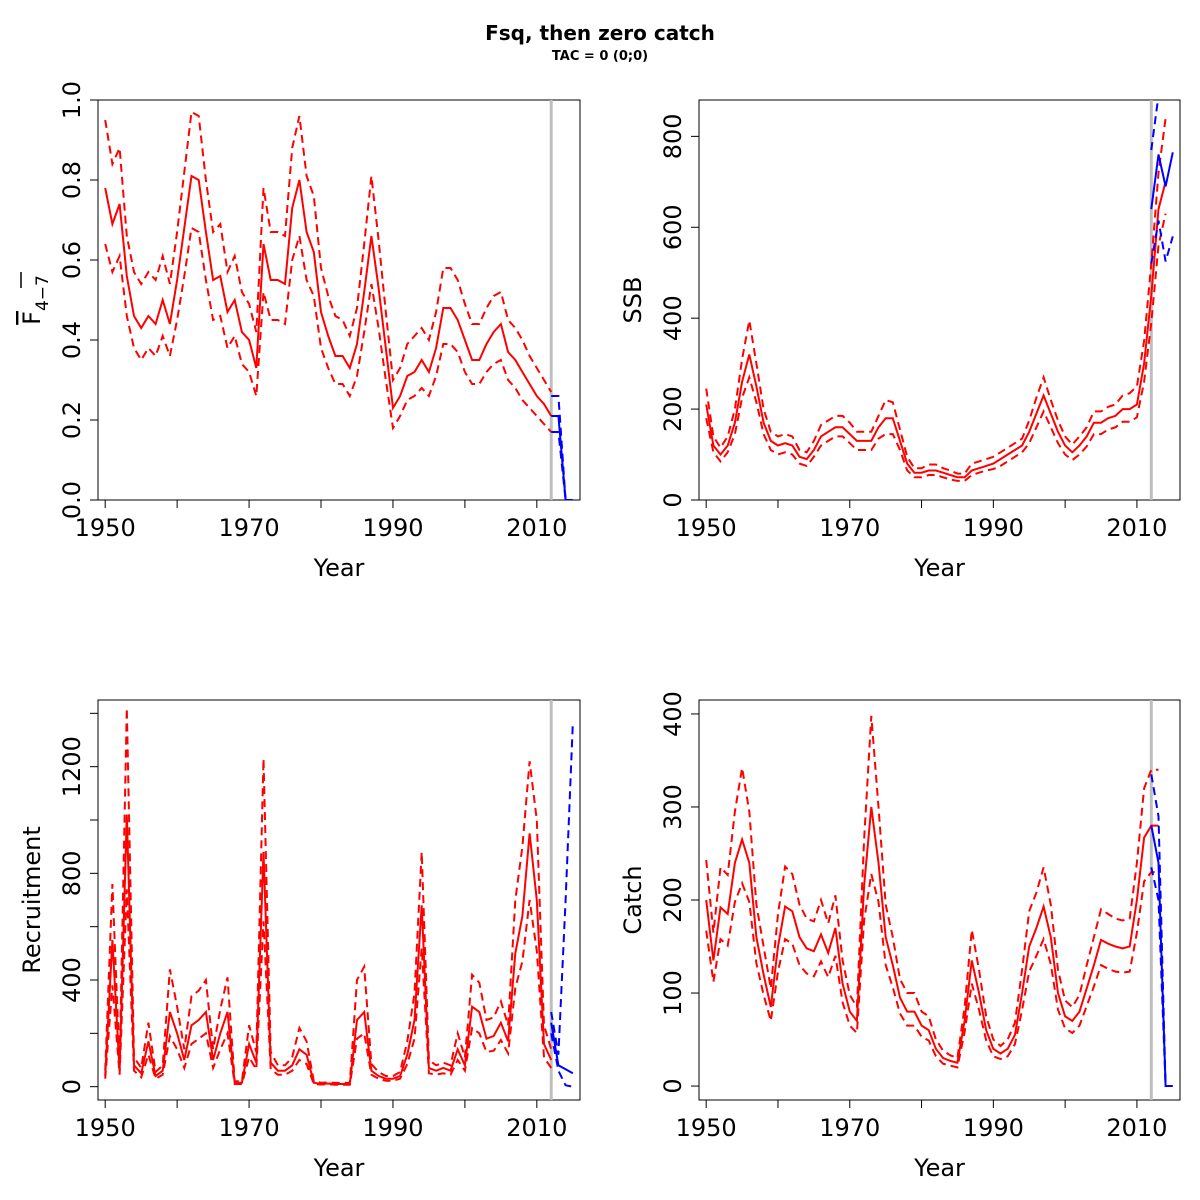  I want to click on y-axis-label-sub: 4−7, so click(43, 293).